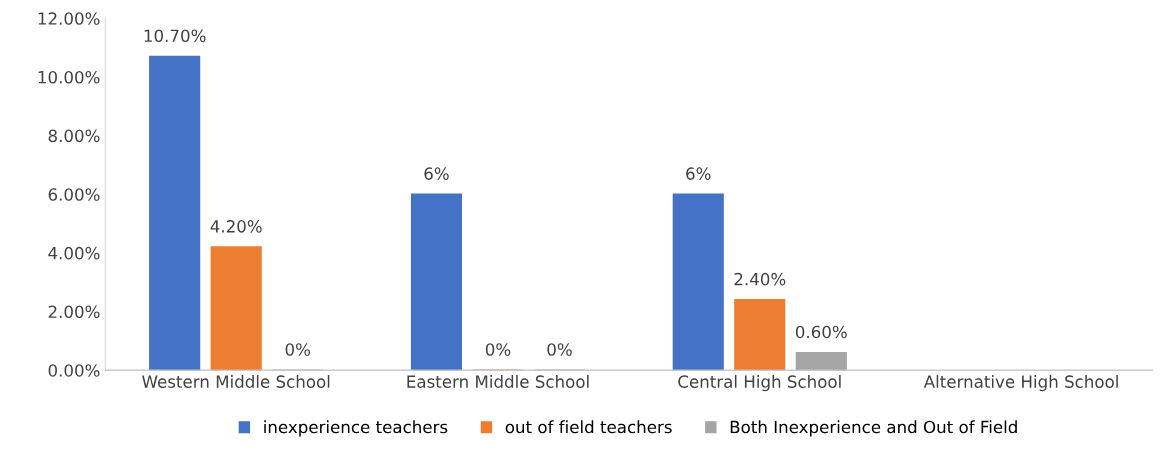 Image resolution: width=1170 pixels, height=457 pixels. What do you see at coordinates (760, 279) in the screenshot?
I see `data-label: 2.40%` at bounding box center [760, 279].